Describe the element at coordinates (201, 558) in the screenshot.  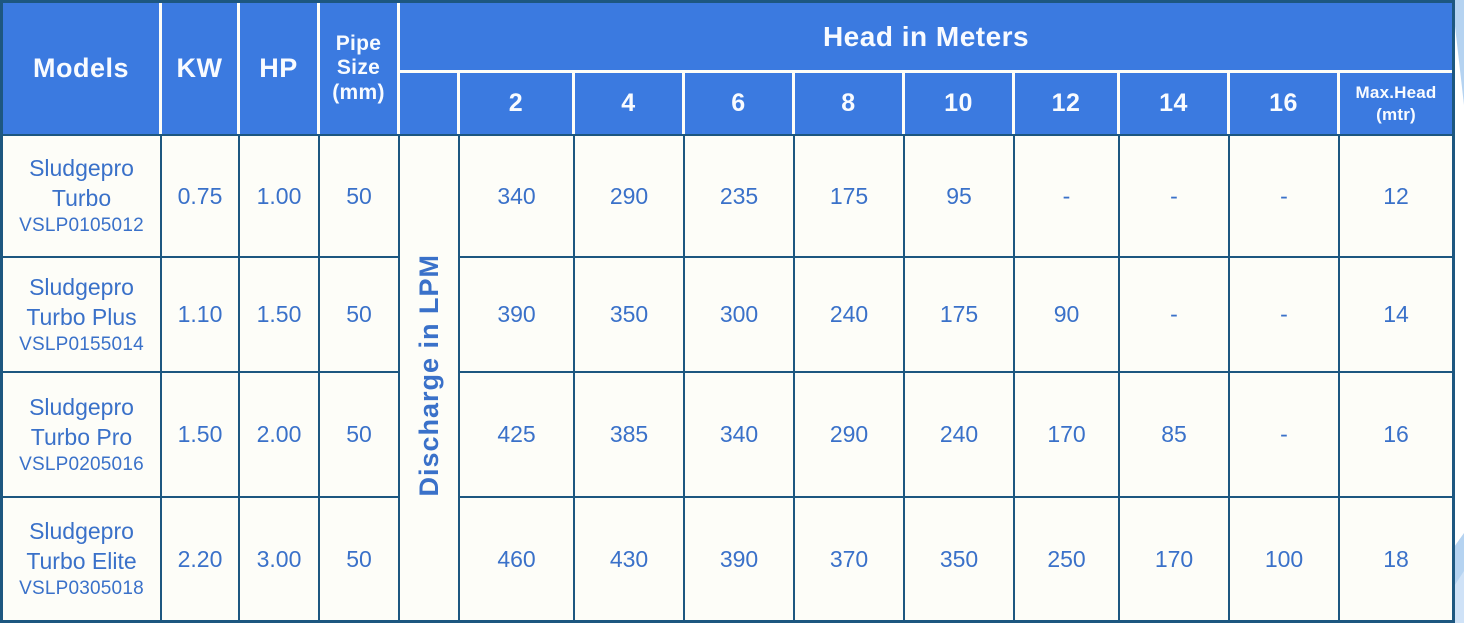
I see `kw-cell: 2.20` at that location.